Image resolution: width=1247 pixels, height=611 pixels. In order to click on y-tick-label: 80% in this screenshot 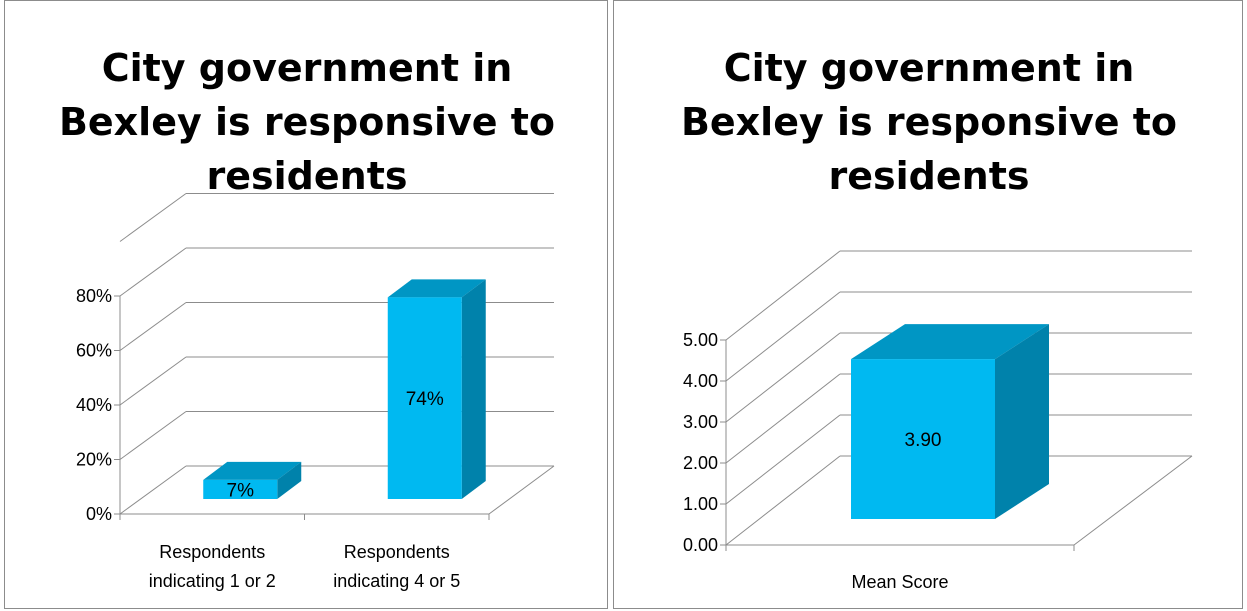, I will do `click(94, 296)`.